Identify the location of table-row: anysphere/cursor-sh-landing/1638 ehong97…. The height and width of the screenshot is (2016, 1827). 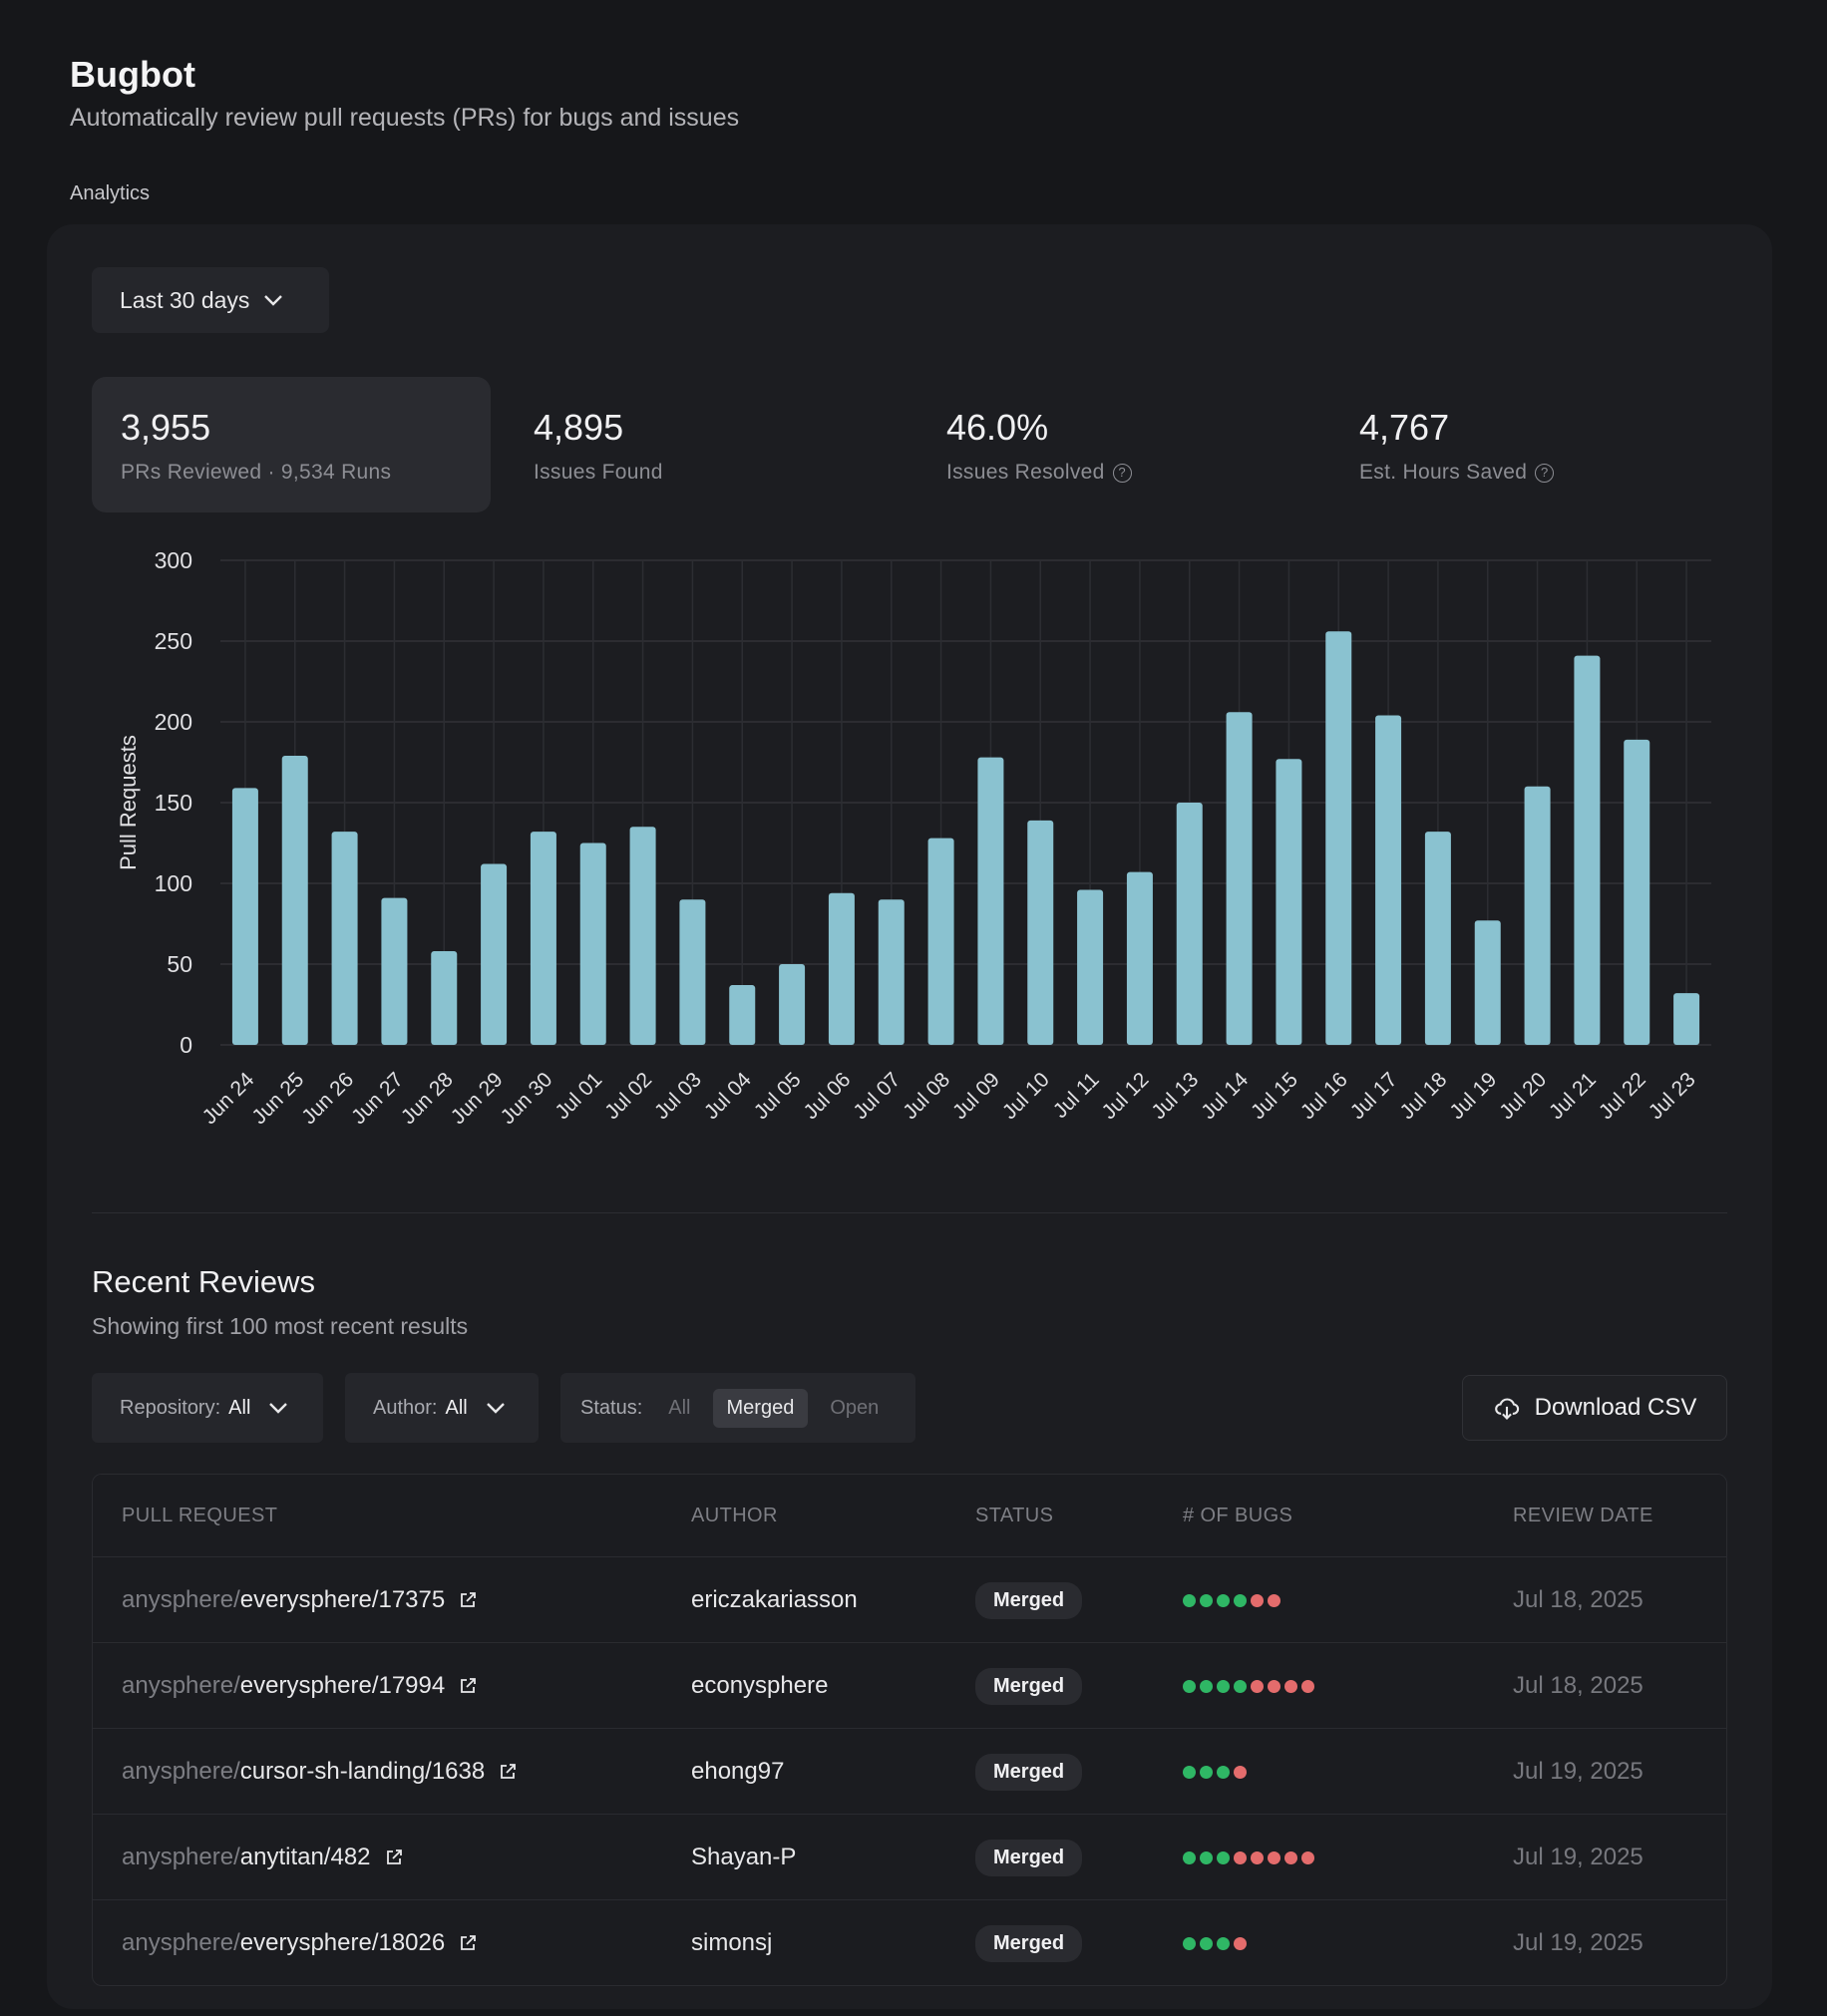
(909, 1771).